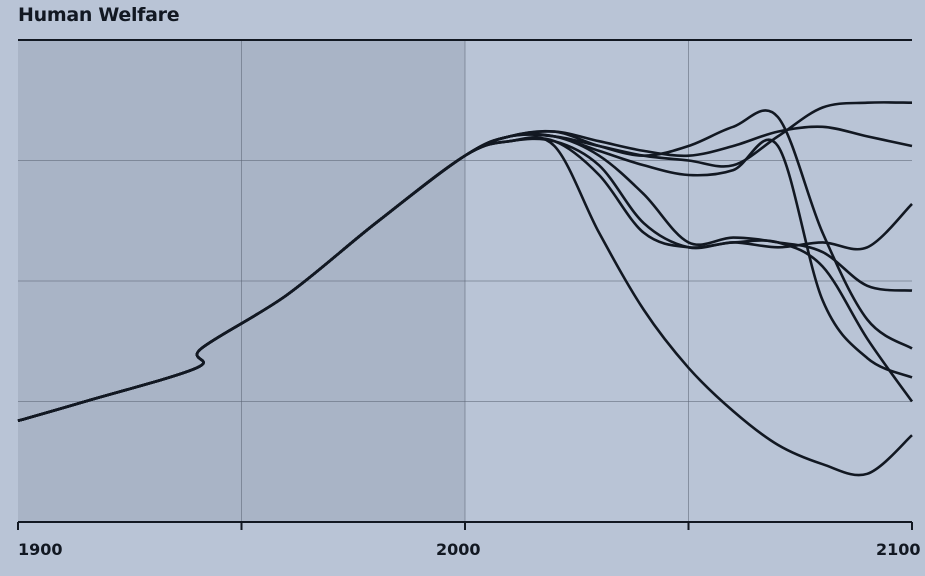 Image resolution: width=925 pixels, height=576 pixels. Describe the element at coordinates (898, 549) in the screenshot. I see `x-tick-label-2100: 2100` at that location.